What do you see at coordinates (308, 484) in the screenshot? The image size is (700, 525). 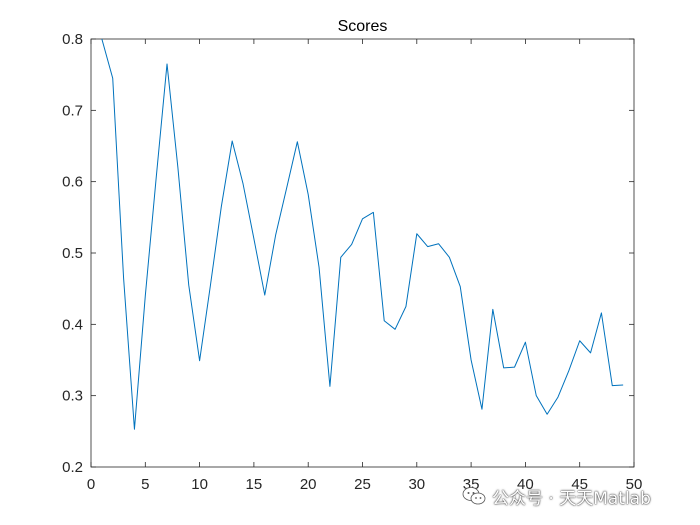 I see `x-tick-label: 20` at bounding box center [308, 484].